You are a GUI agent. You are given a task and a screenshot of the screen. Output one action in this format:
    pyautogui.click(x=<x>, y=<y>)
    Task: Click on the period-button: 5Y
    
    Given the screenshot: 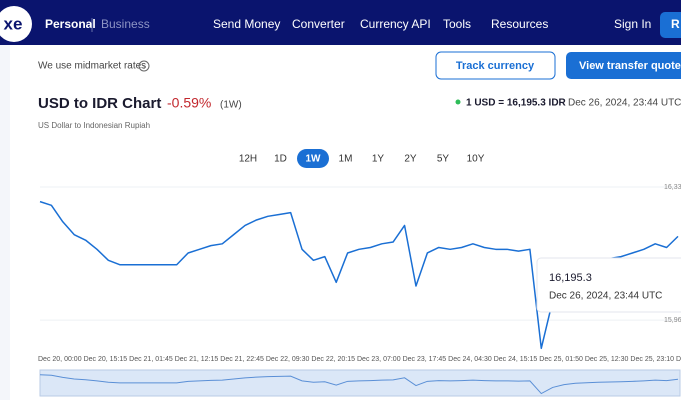 What is the action you would take?
    pyautogui.click(x=443, y=159)
    